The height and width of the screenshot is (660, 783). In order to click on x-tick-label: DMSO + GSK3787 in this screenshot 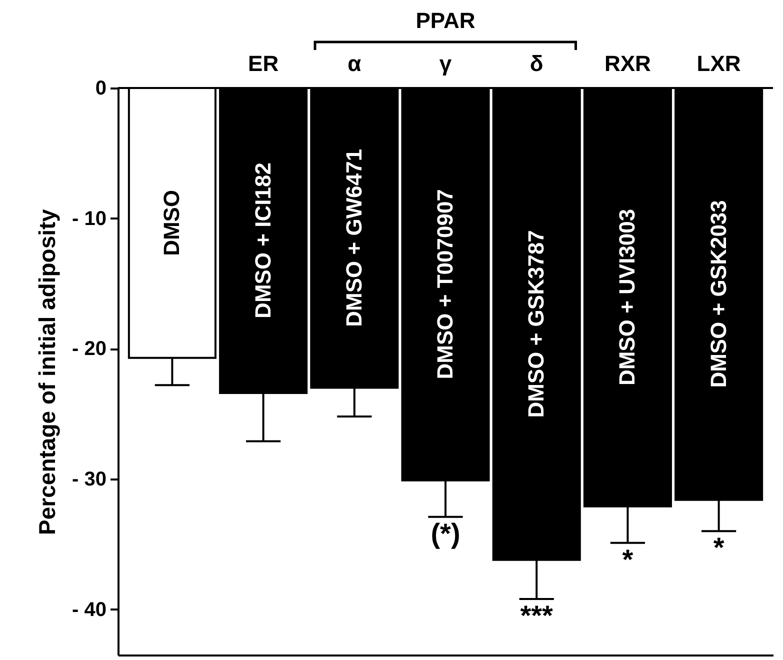, I will do `click(536, 324)`.